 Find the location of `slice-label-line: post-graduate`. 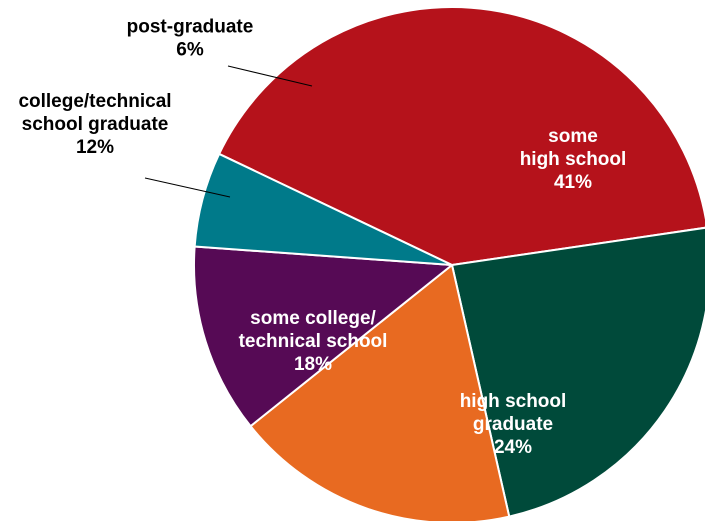

slice-label-line: post-graduate is located at coordinates (190, 27).